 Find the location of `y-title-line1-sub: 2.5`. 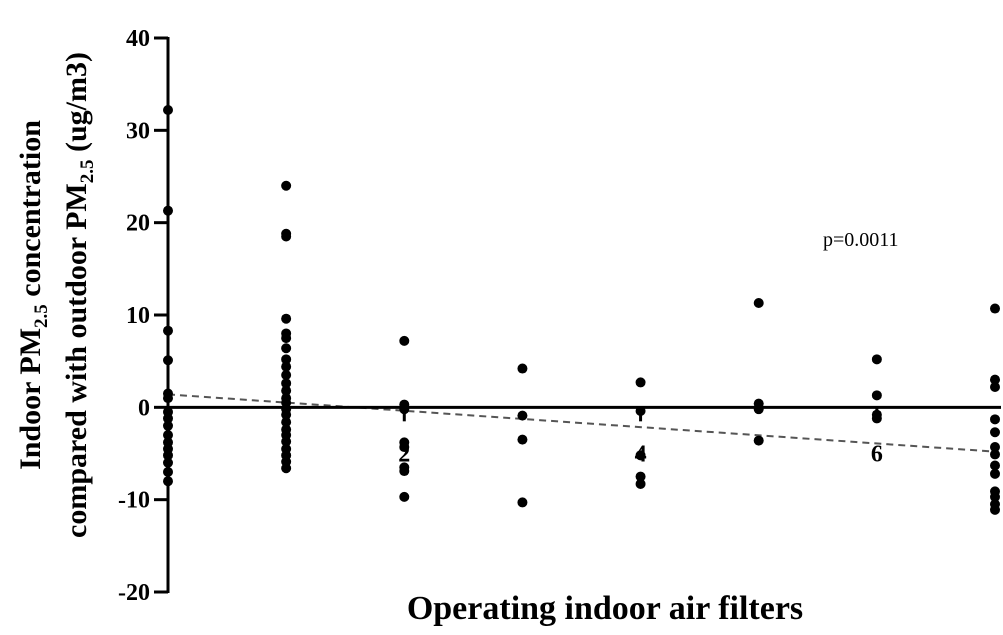

y-title-line1-sub: 2.5 is located at coordinates (41, 316).